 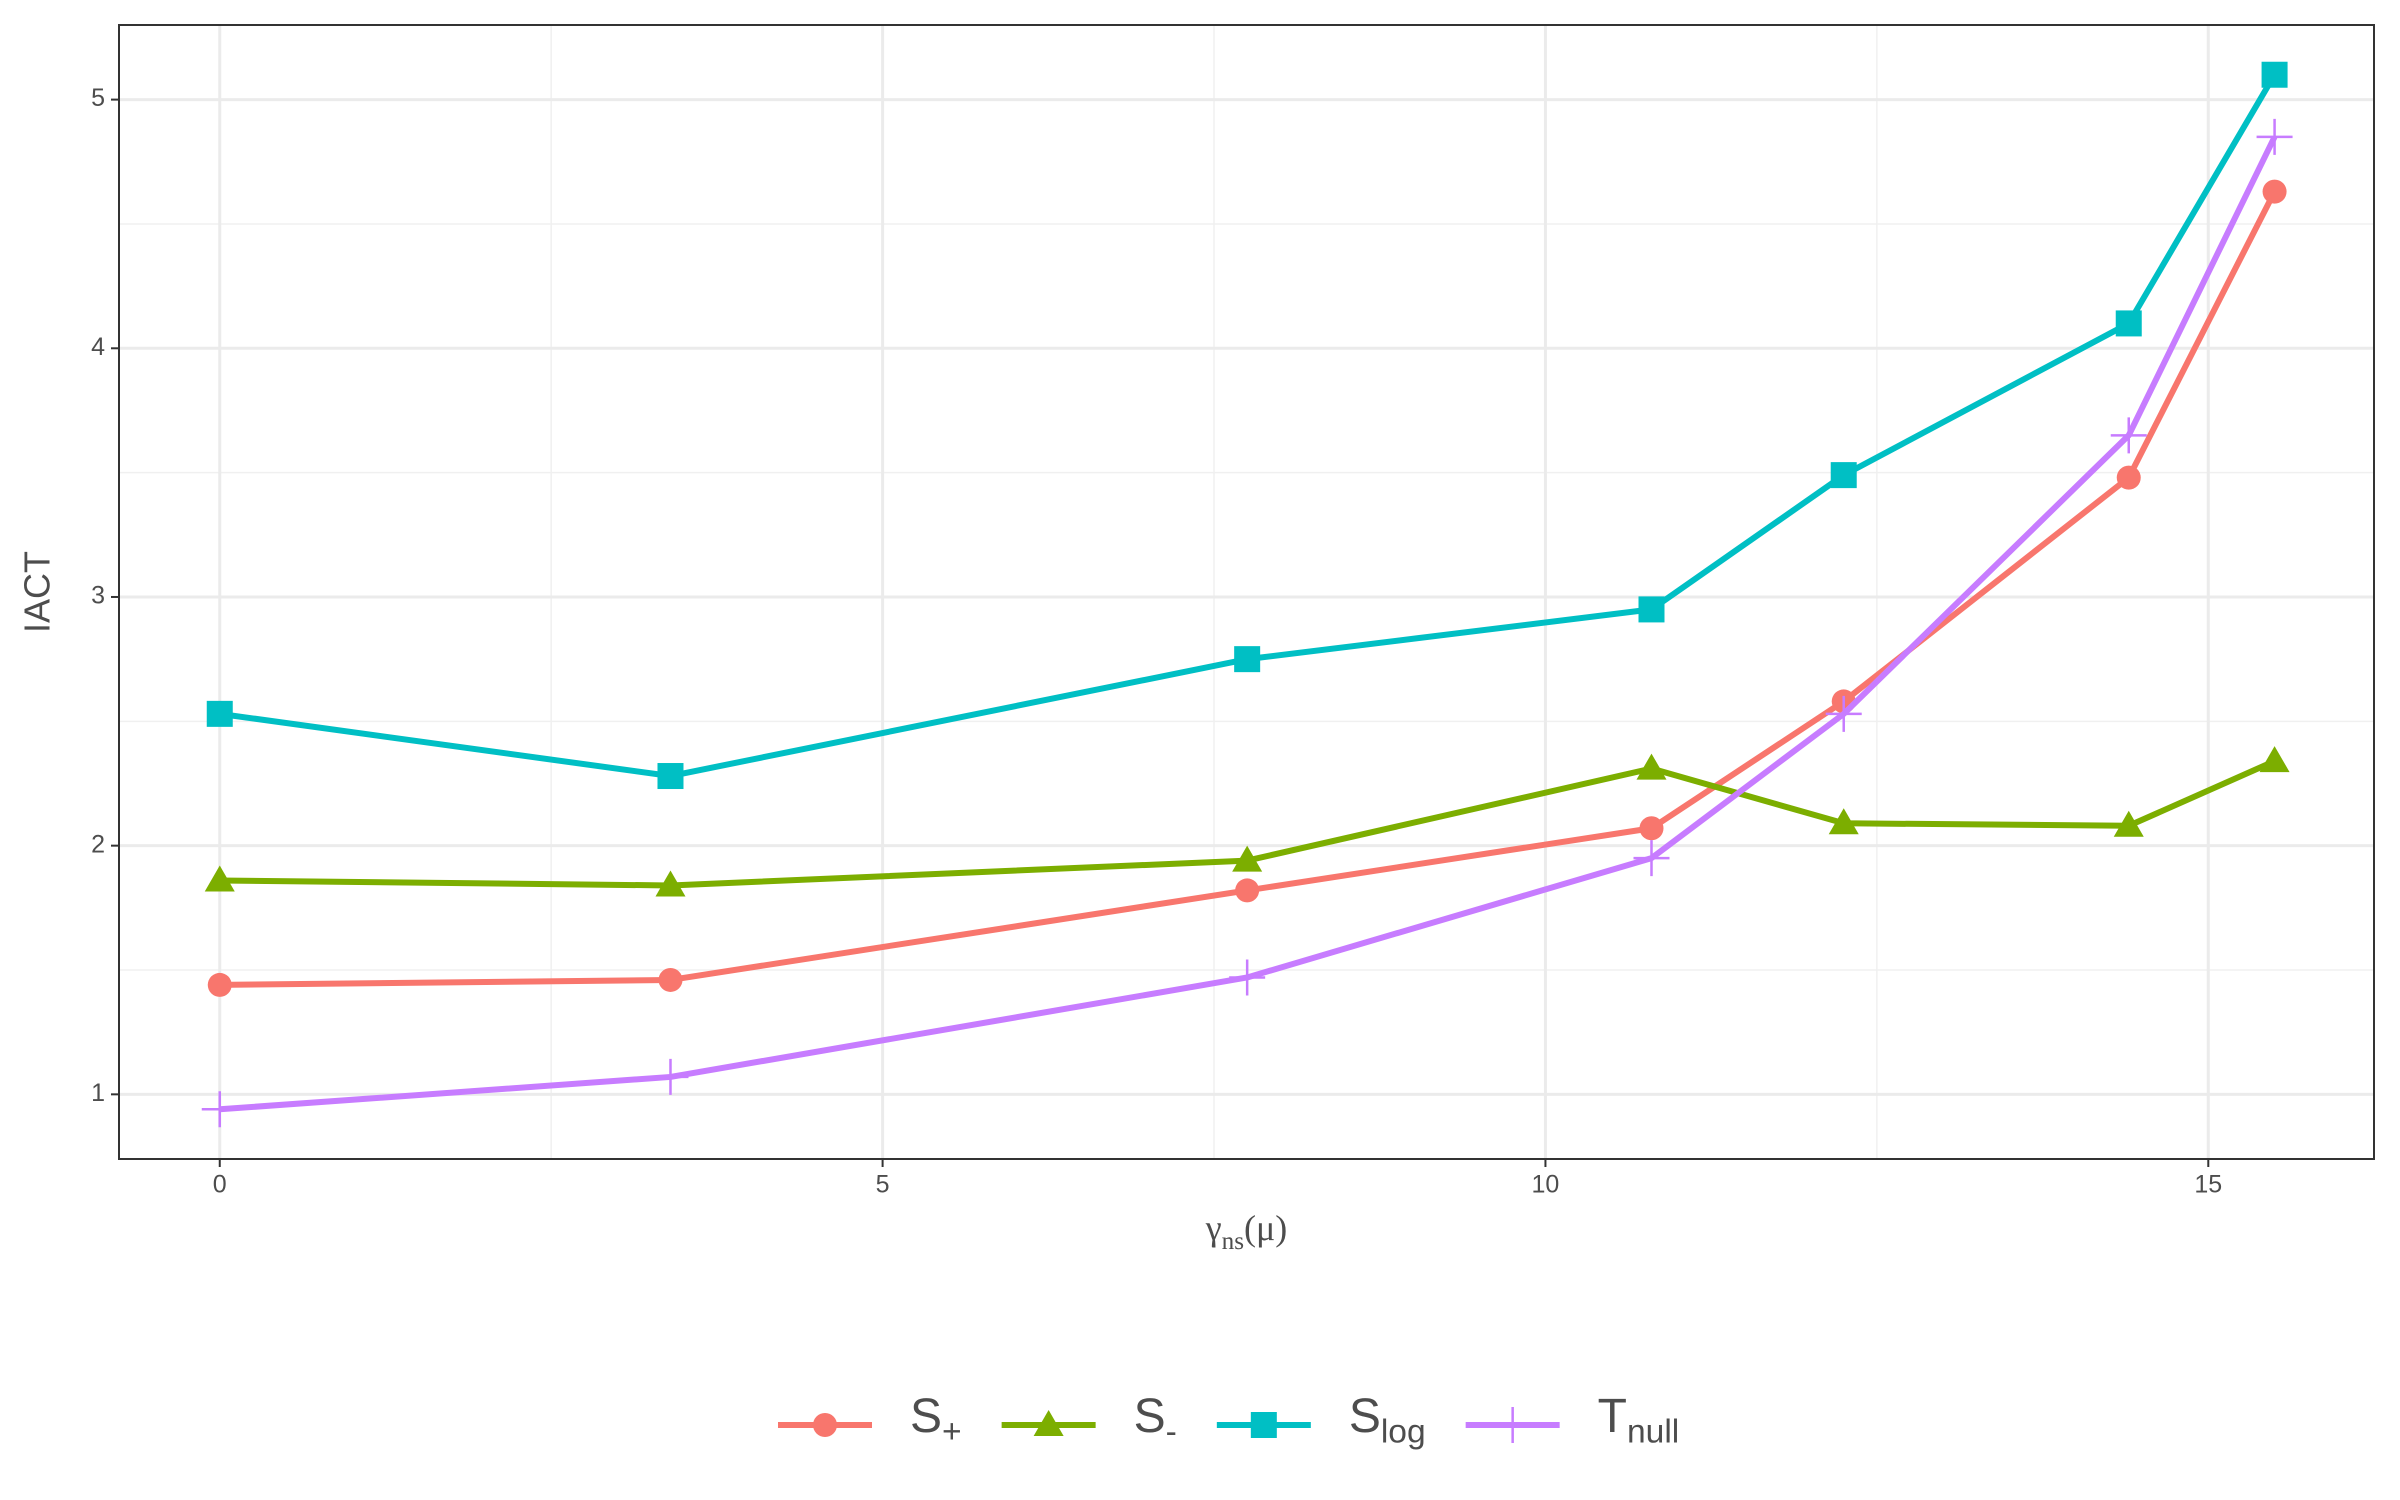 What do you see at coordinates (2208, 1185) in the screenshot?
I see `x-tick-label: 15` at bounding box center [2208, 1185].